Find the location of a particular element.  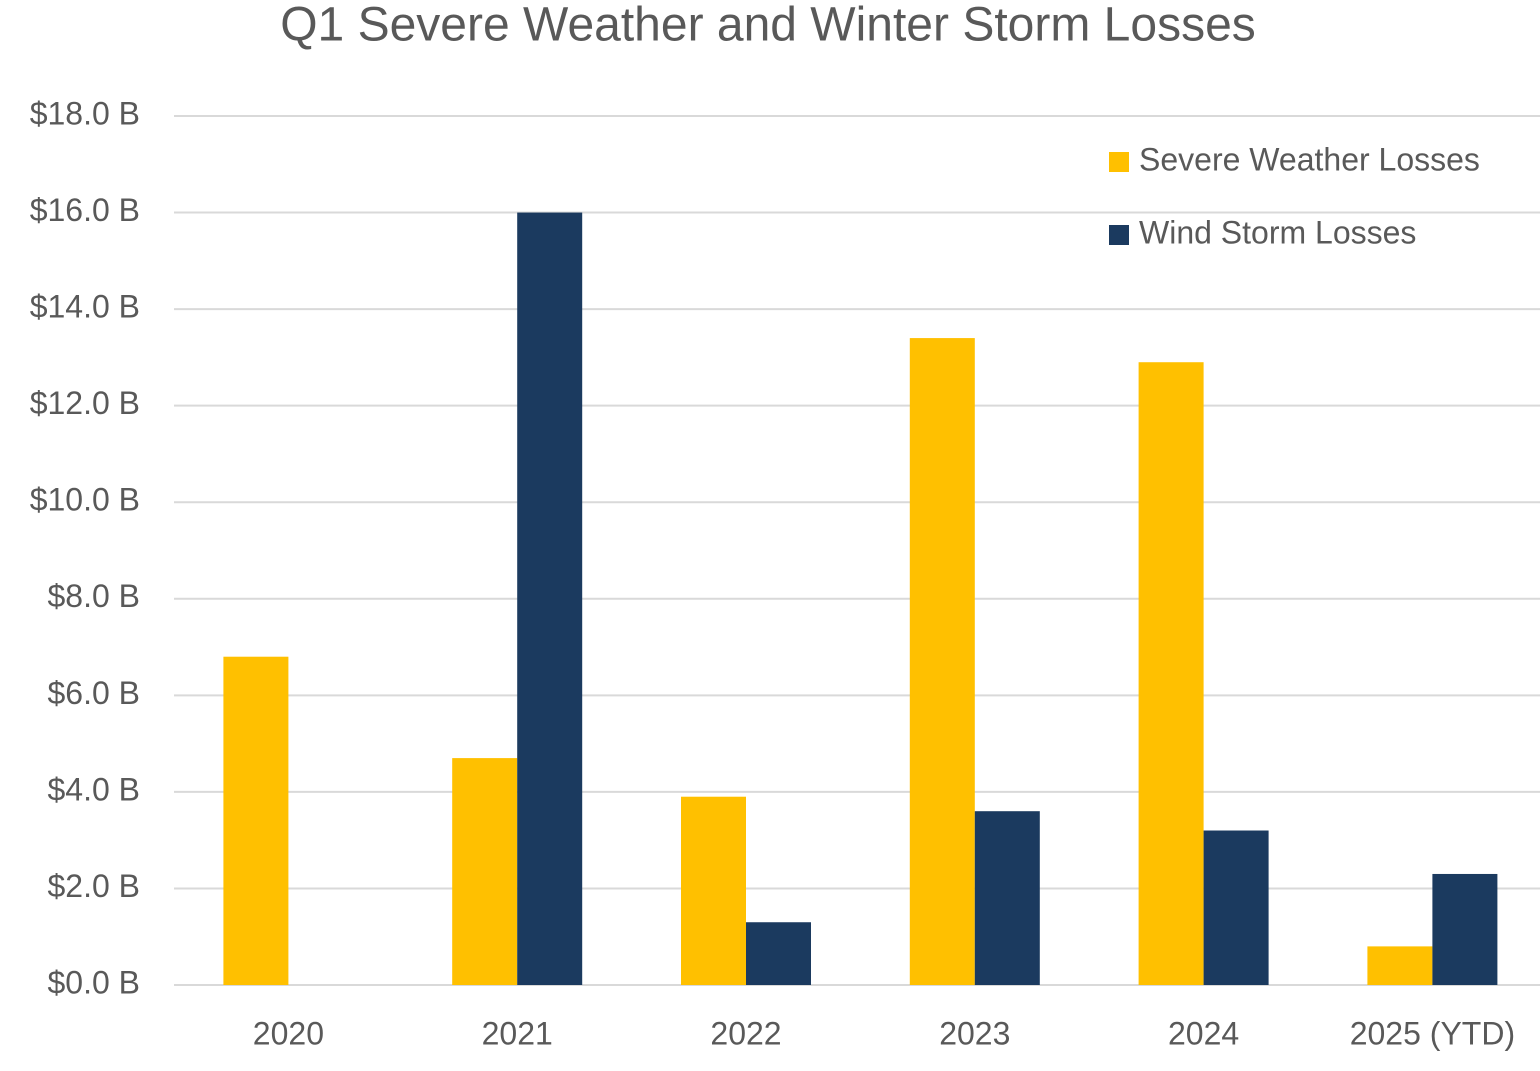

y-tick-label: $16.0 B is located at coordinates (85, 210).